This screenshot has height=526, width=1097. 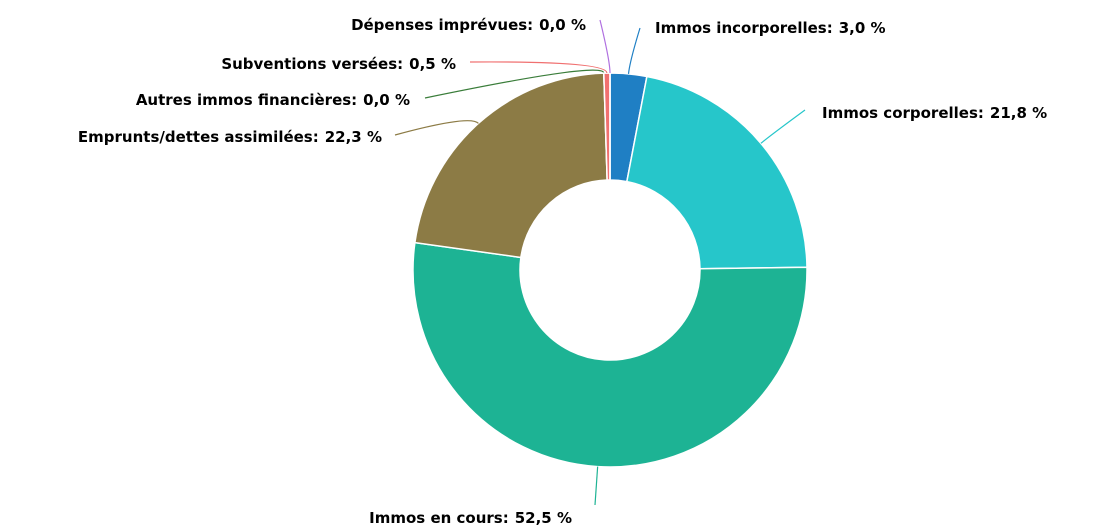 I want to click on category-name: Dépenses imprévues:, so click(x=442, y=25).